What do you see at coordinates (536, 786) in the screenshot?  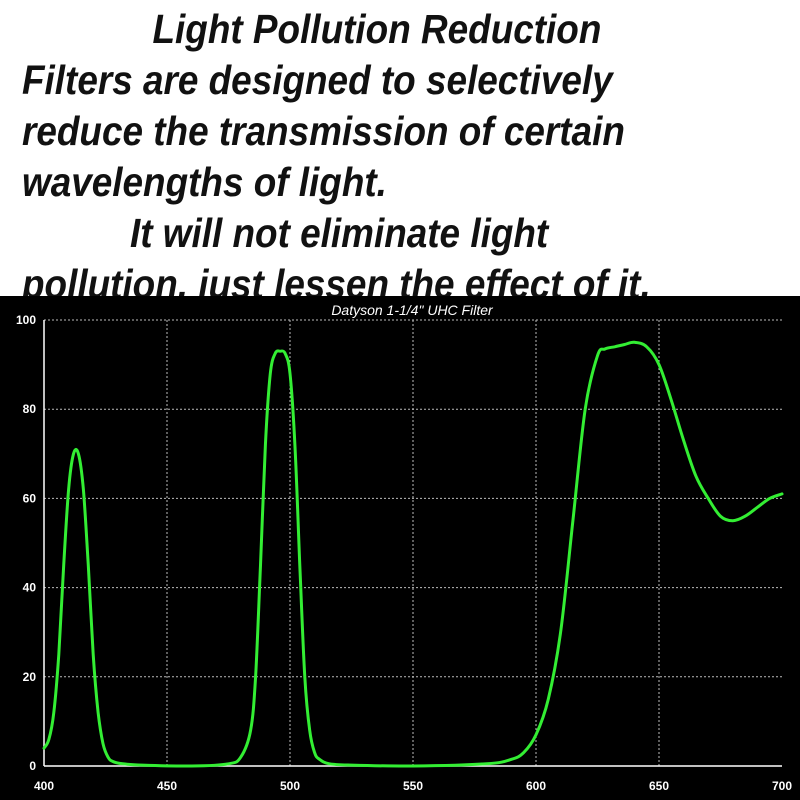 I see `x-tick-label: 600` at bounding box center [536, 786].